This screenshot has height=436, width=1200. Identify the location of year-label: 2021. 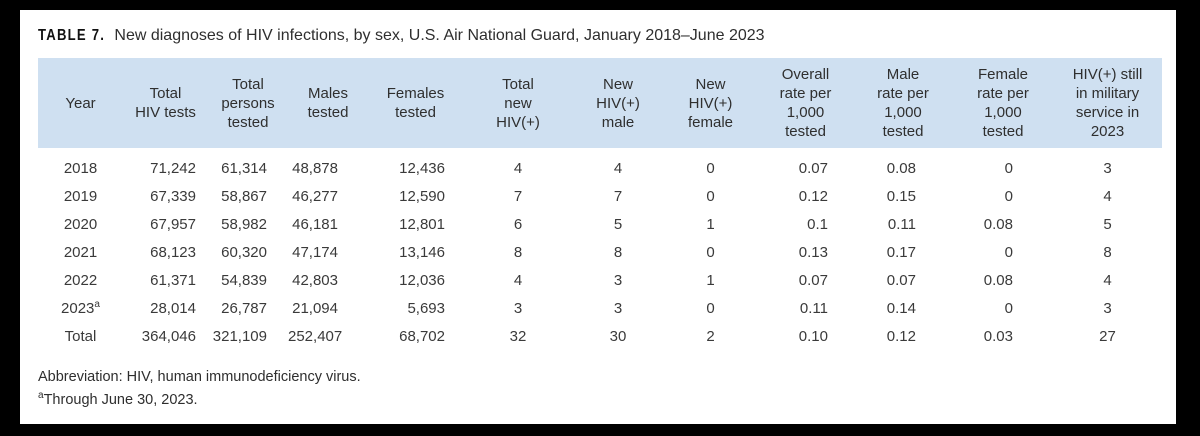
(80, 252).